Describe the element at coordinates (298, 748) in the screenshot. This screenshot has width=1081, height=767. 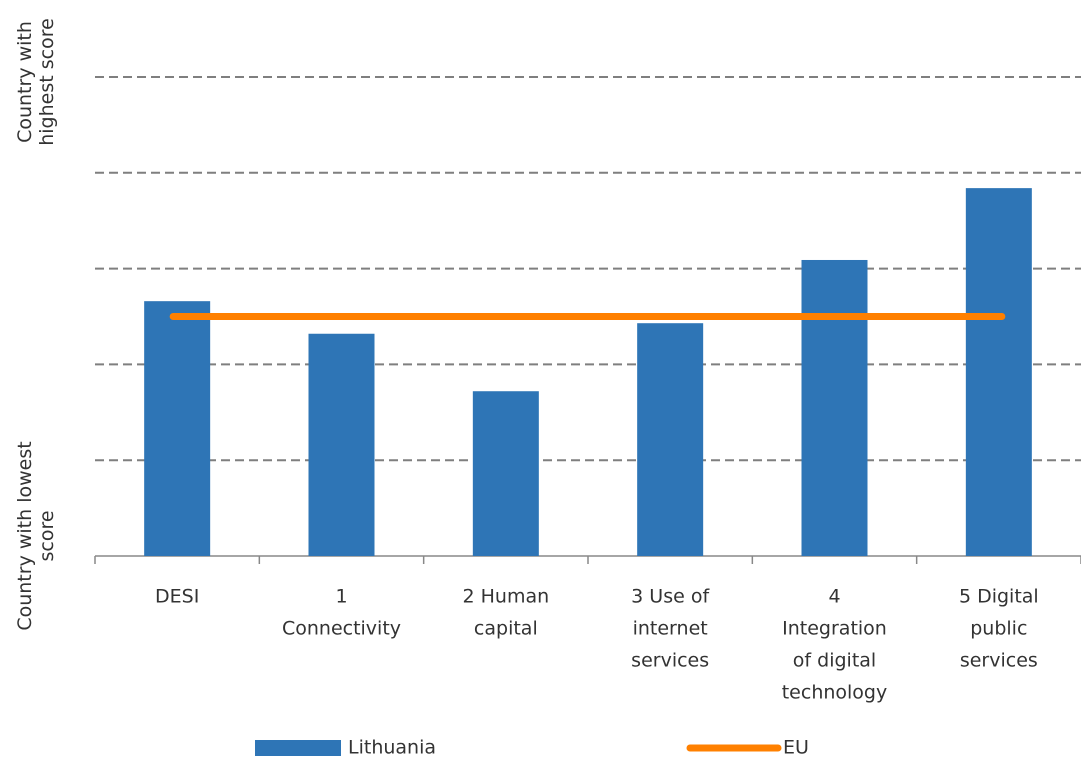
I see `legend-swatch` at that location.